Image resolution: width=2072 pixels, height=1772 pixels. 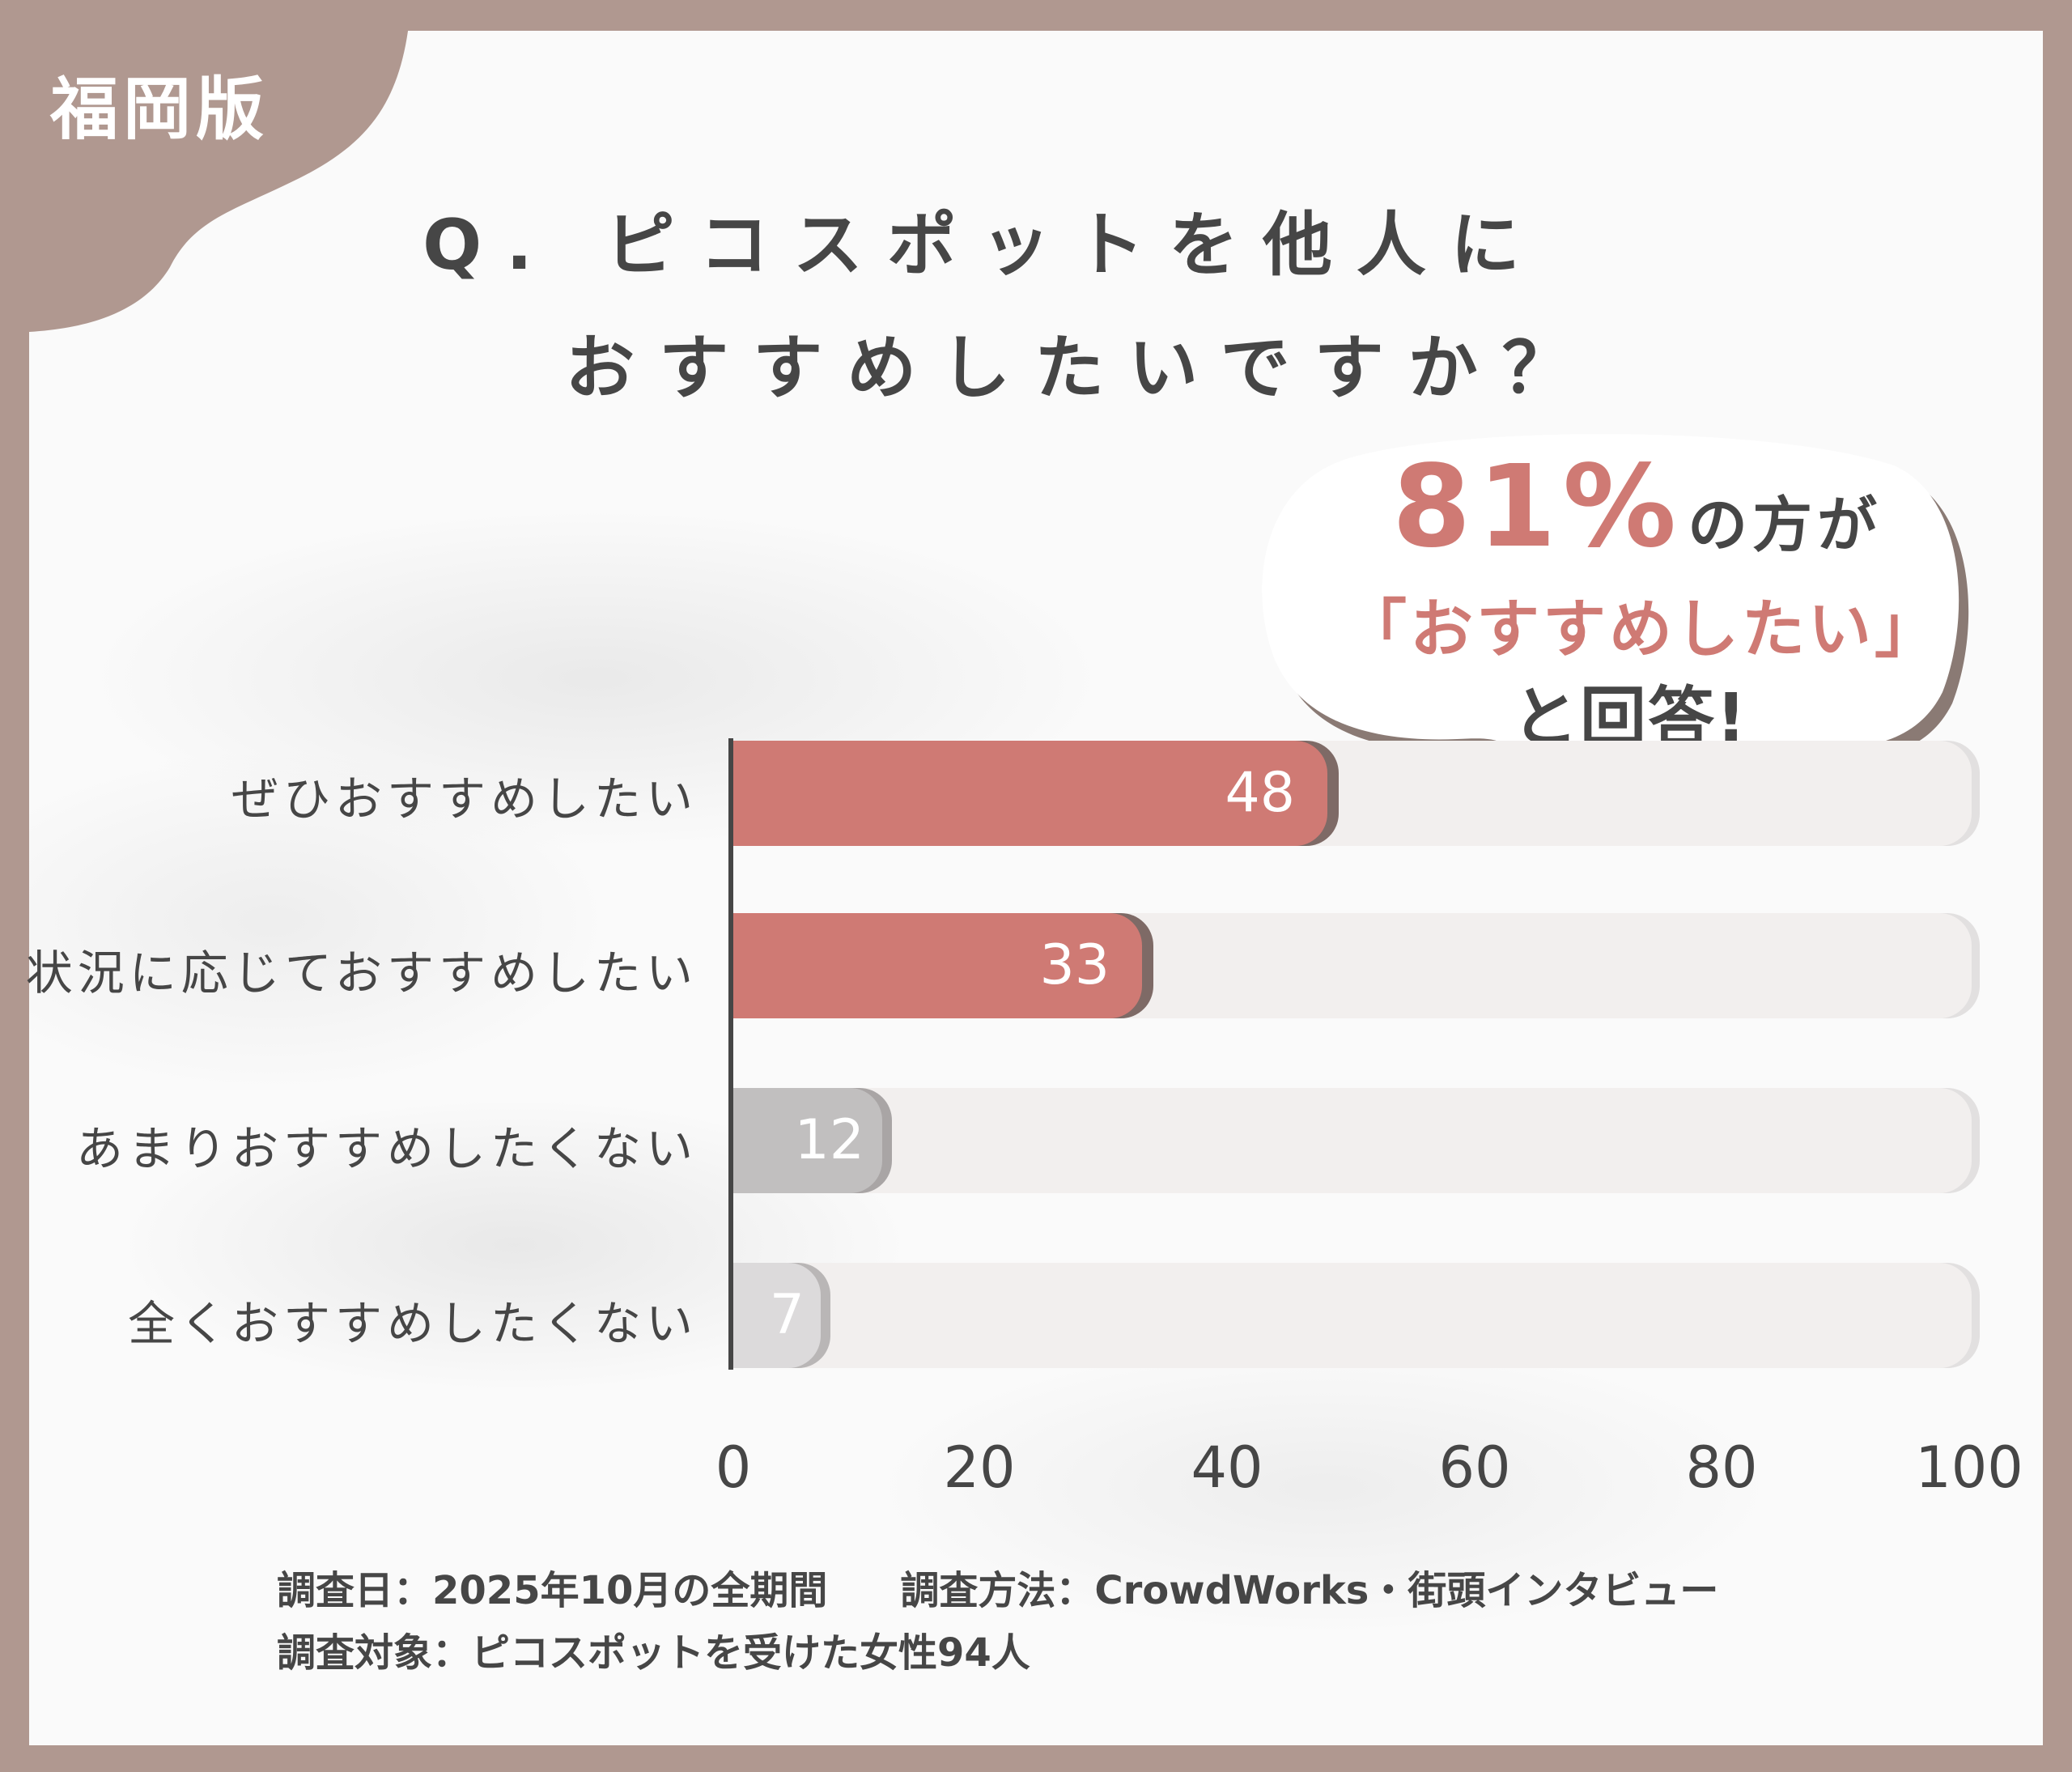 What do you see at coordinates (1474, 1467) in the screenshot?
I see `x-tick: 60` at bounding box center [1474, 1467].